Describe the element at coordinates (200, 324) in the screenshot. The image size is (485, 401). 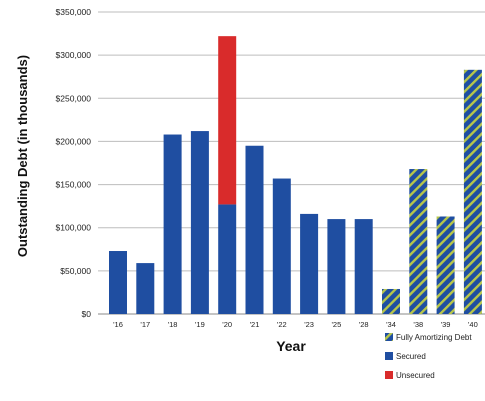
I see `x-tick-label: '19` at that location.